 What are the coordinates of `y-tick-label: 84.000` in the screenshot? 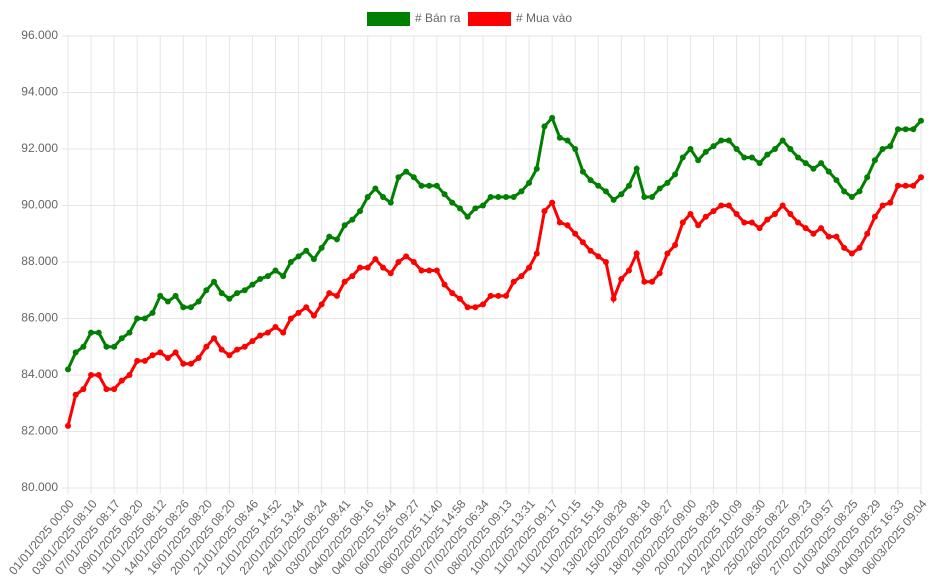 It's located at (39, 374).